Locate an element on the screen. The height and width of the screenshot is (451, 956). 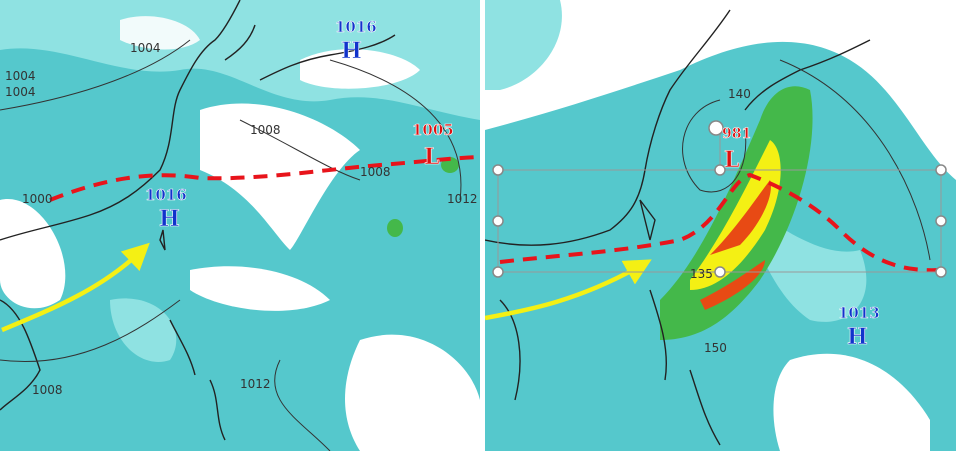
isobar-label: 150 is located at coordinates (715, 348).